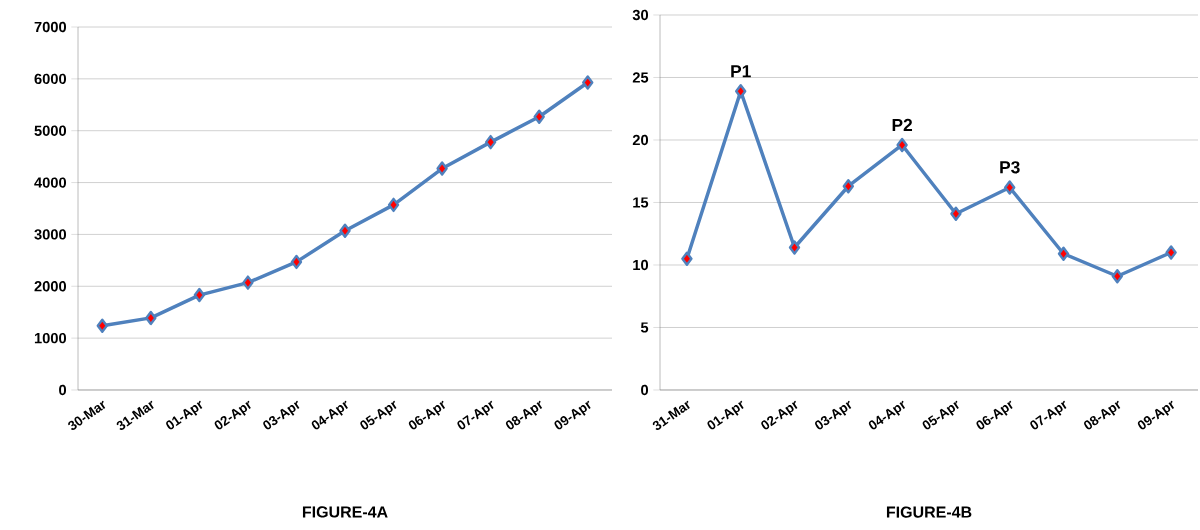  I want to click on y-tick-label: 10, so click(641, 265).